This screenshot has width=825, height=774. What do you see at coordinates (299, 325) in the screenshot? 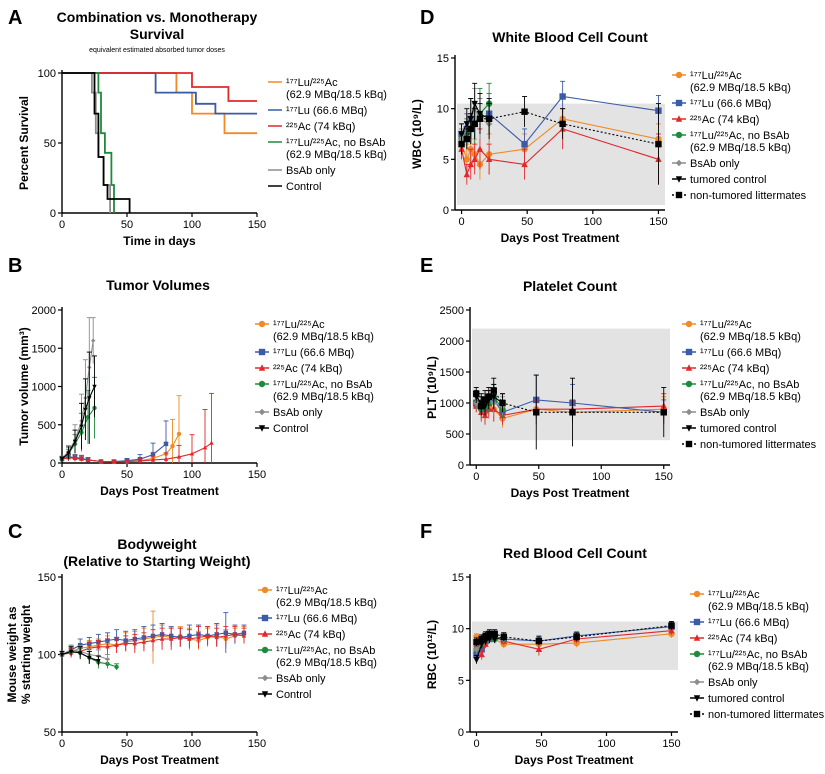
I see `legend-label: ¹⁷⁷Lu/²²⁵Ac` at bounding box center [299, 325].